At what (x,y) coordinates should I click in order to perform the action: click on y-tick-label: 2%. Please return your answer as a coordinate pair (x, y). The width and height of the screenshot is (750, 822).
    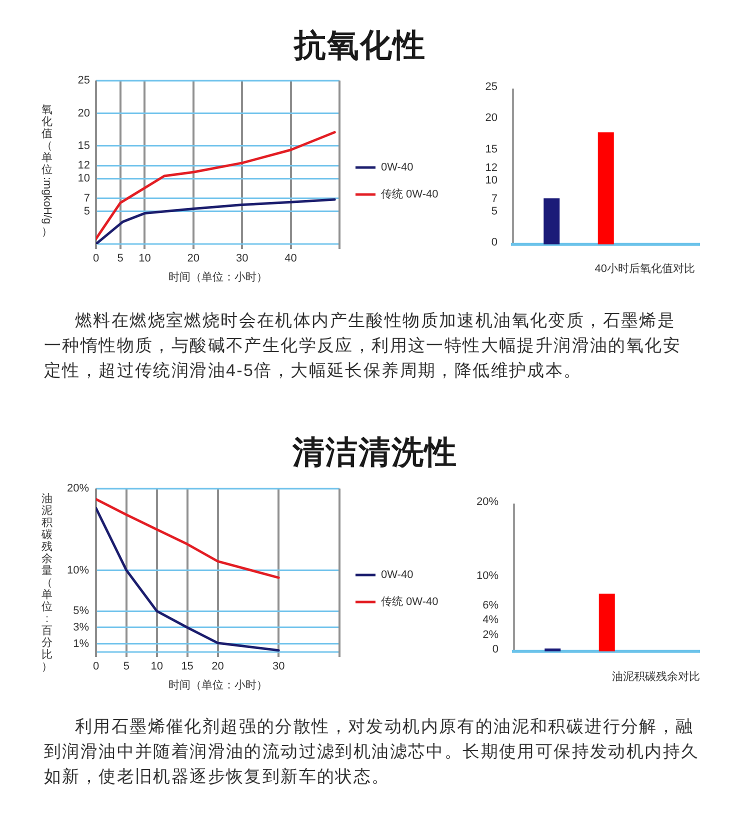
    Looking at the image, I should click on (490, 634).